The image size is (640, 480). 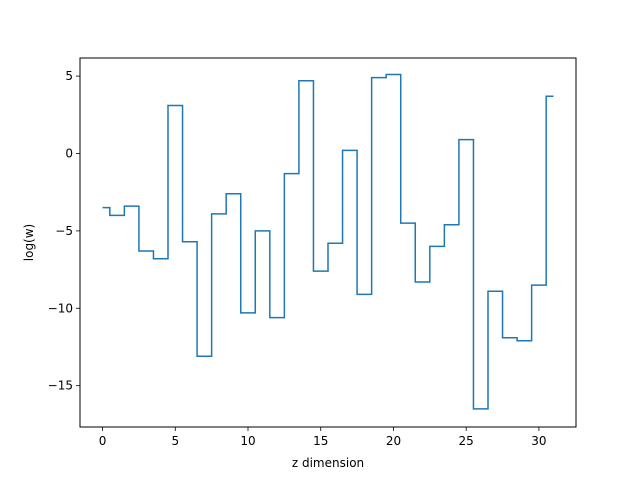 I want to click on x-tick-label: 20, so click(x=393, y=441).